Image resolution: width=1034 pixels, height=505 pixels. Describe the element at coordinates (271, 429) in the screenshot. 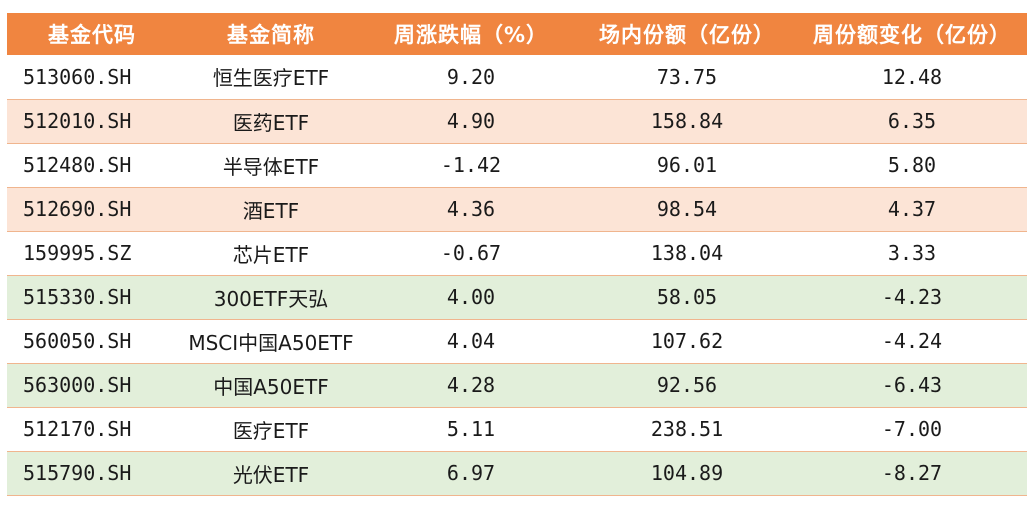

I see `fund-name-cell: 医疗ETF` at that location.